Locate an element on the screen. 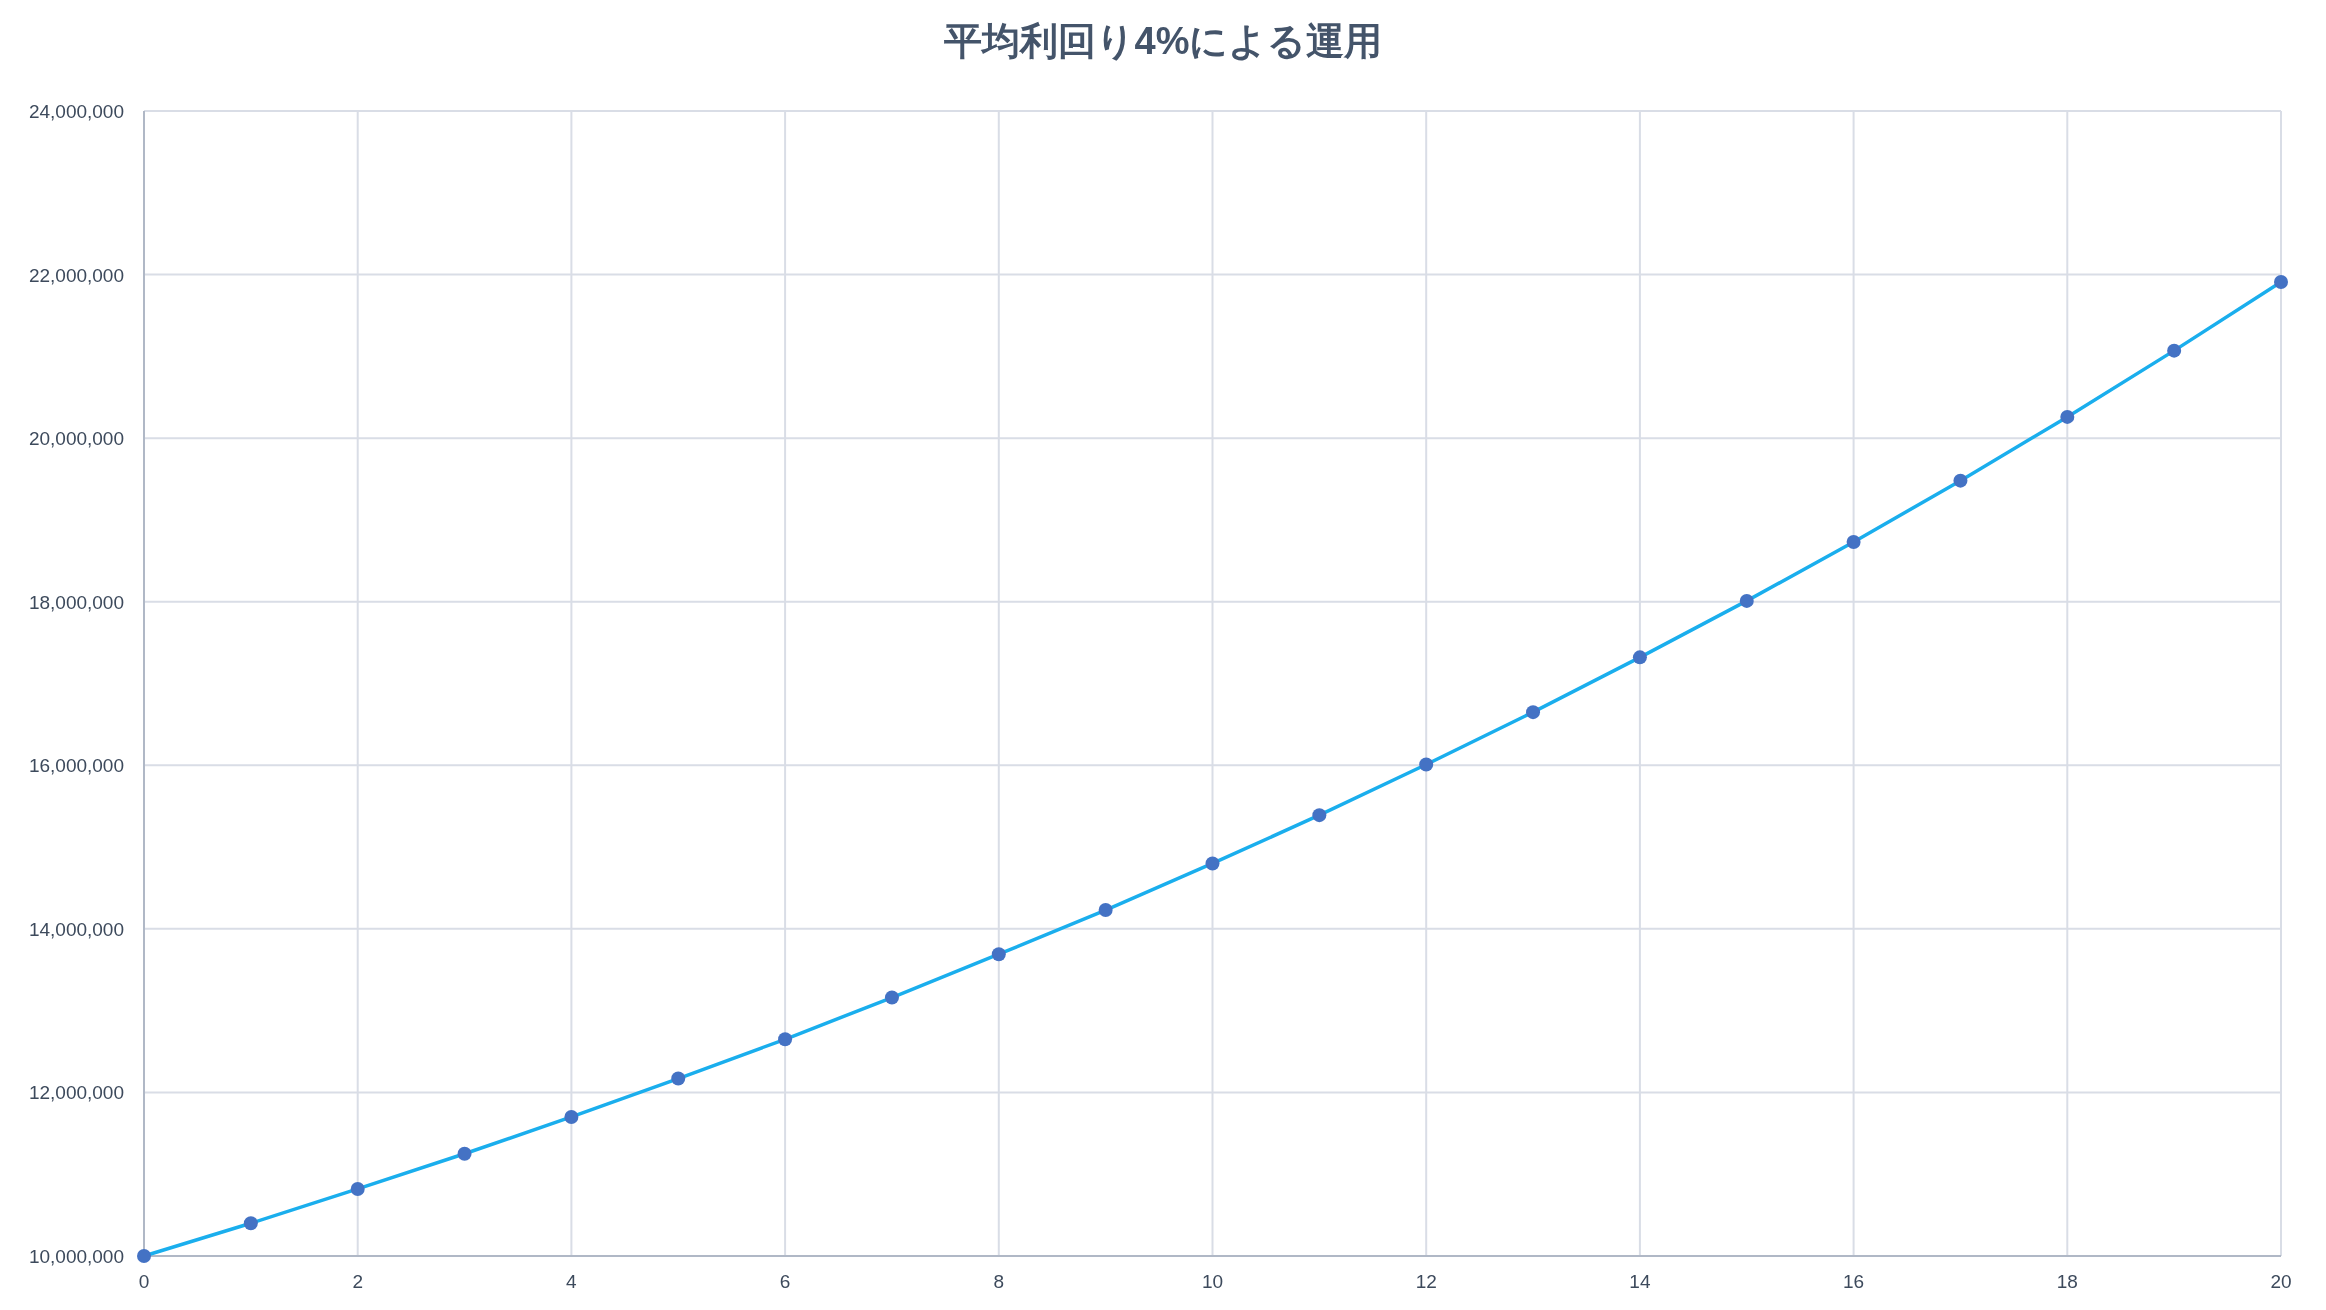 The width and height of the screenshot is (2326, 1310). x-tick-label: 20 is located at coordinates (2281, 1281).